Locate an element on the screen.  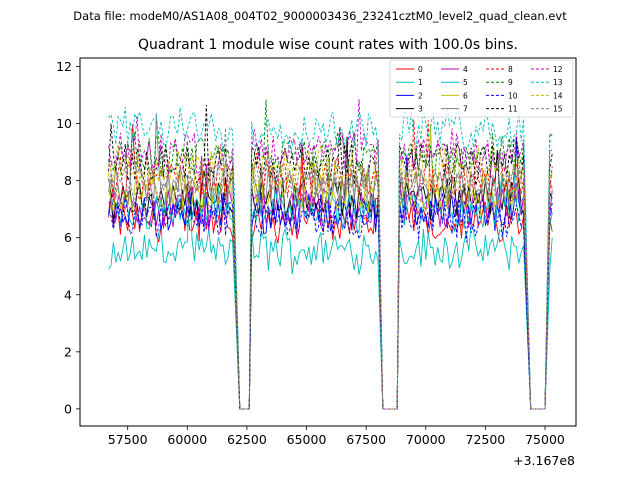
legend-label-5: 5 is located at coordinates (465, 82).